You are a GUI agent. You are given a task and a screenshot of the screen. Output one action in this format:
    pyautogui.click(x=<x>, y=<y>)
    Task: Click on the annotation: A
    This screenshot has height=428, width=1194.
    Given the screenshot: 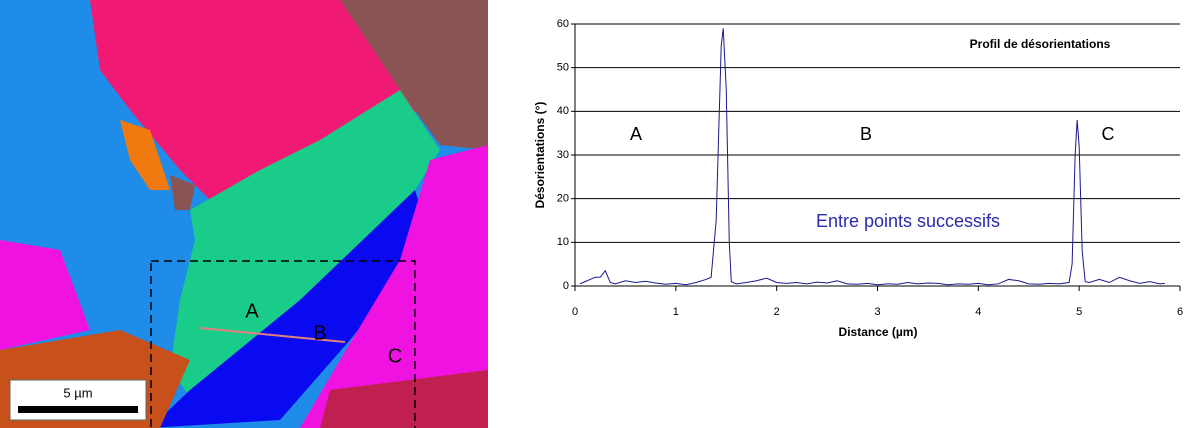 What is the action you would take?
    pyautogui.click(x=636, y=134)
    